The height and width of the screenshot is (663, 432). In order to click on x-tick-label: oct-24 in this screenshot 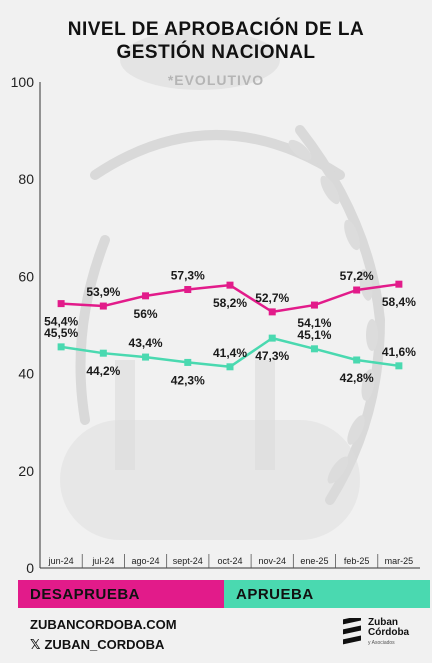, I will do `click(229, 561)`.